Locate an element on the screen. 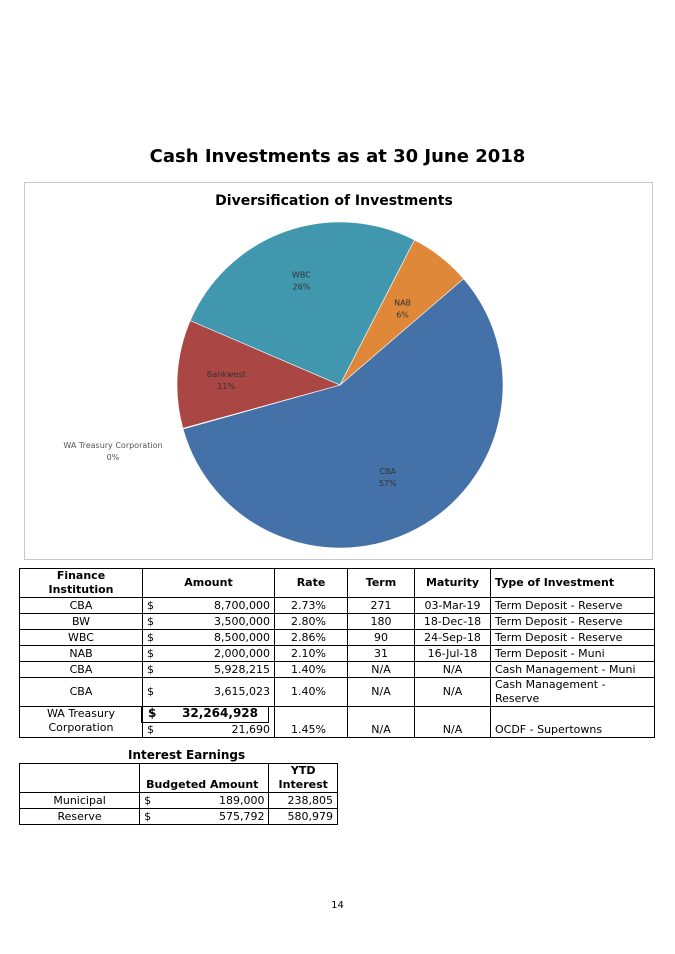 The width and height of the screenshot is (675, 954). slice-label: Bankwest is located at coordinates (226, 374).